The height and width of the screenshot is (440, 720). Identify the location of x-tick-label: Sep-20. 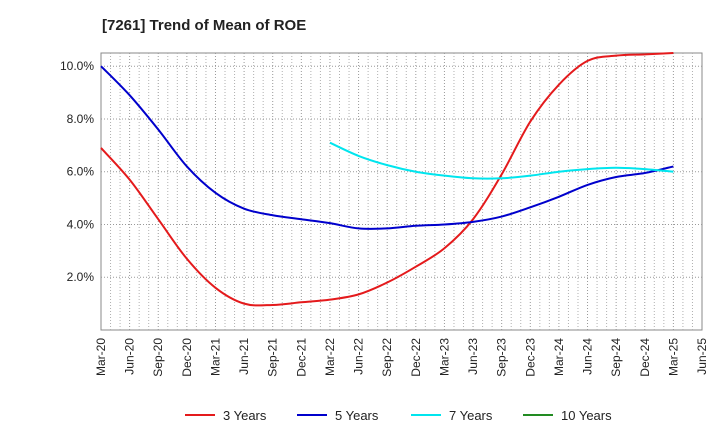
(158, 357).